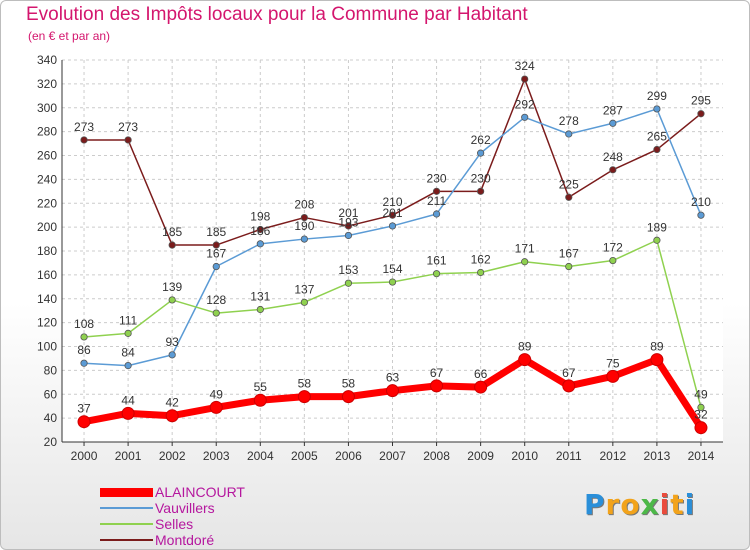 The height and width of the screenshot is (550, 750). What do you see at coordinates (525, 347) in the screenshot?
I see `data-label-alaincourt: 89` at bounding box center [525, 347].